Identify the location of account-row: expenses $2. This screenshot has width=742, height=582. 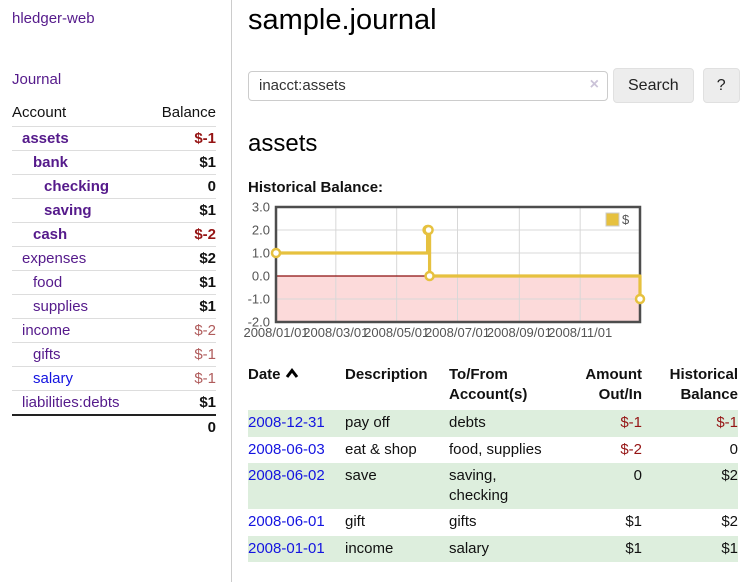
(114, 258).